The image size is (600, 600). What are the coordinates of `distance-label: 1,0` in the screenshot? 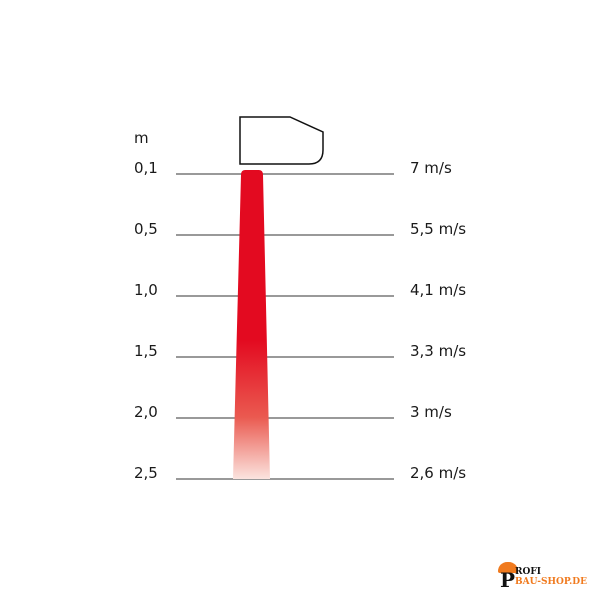 It's located at (146, 290).